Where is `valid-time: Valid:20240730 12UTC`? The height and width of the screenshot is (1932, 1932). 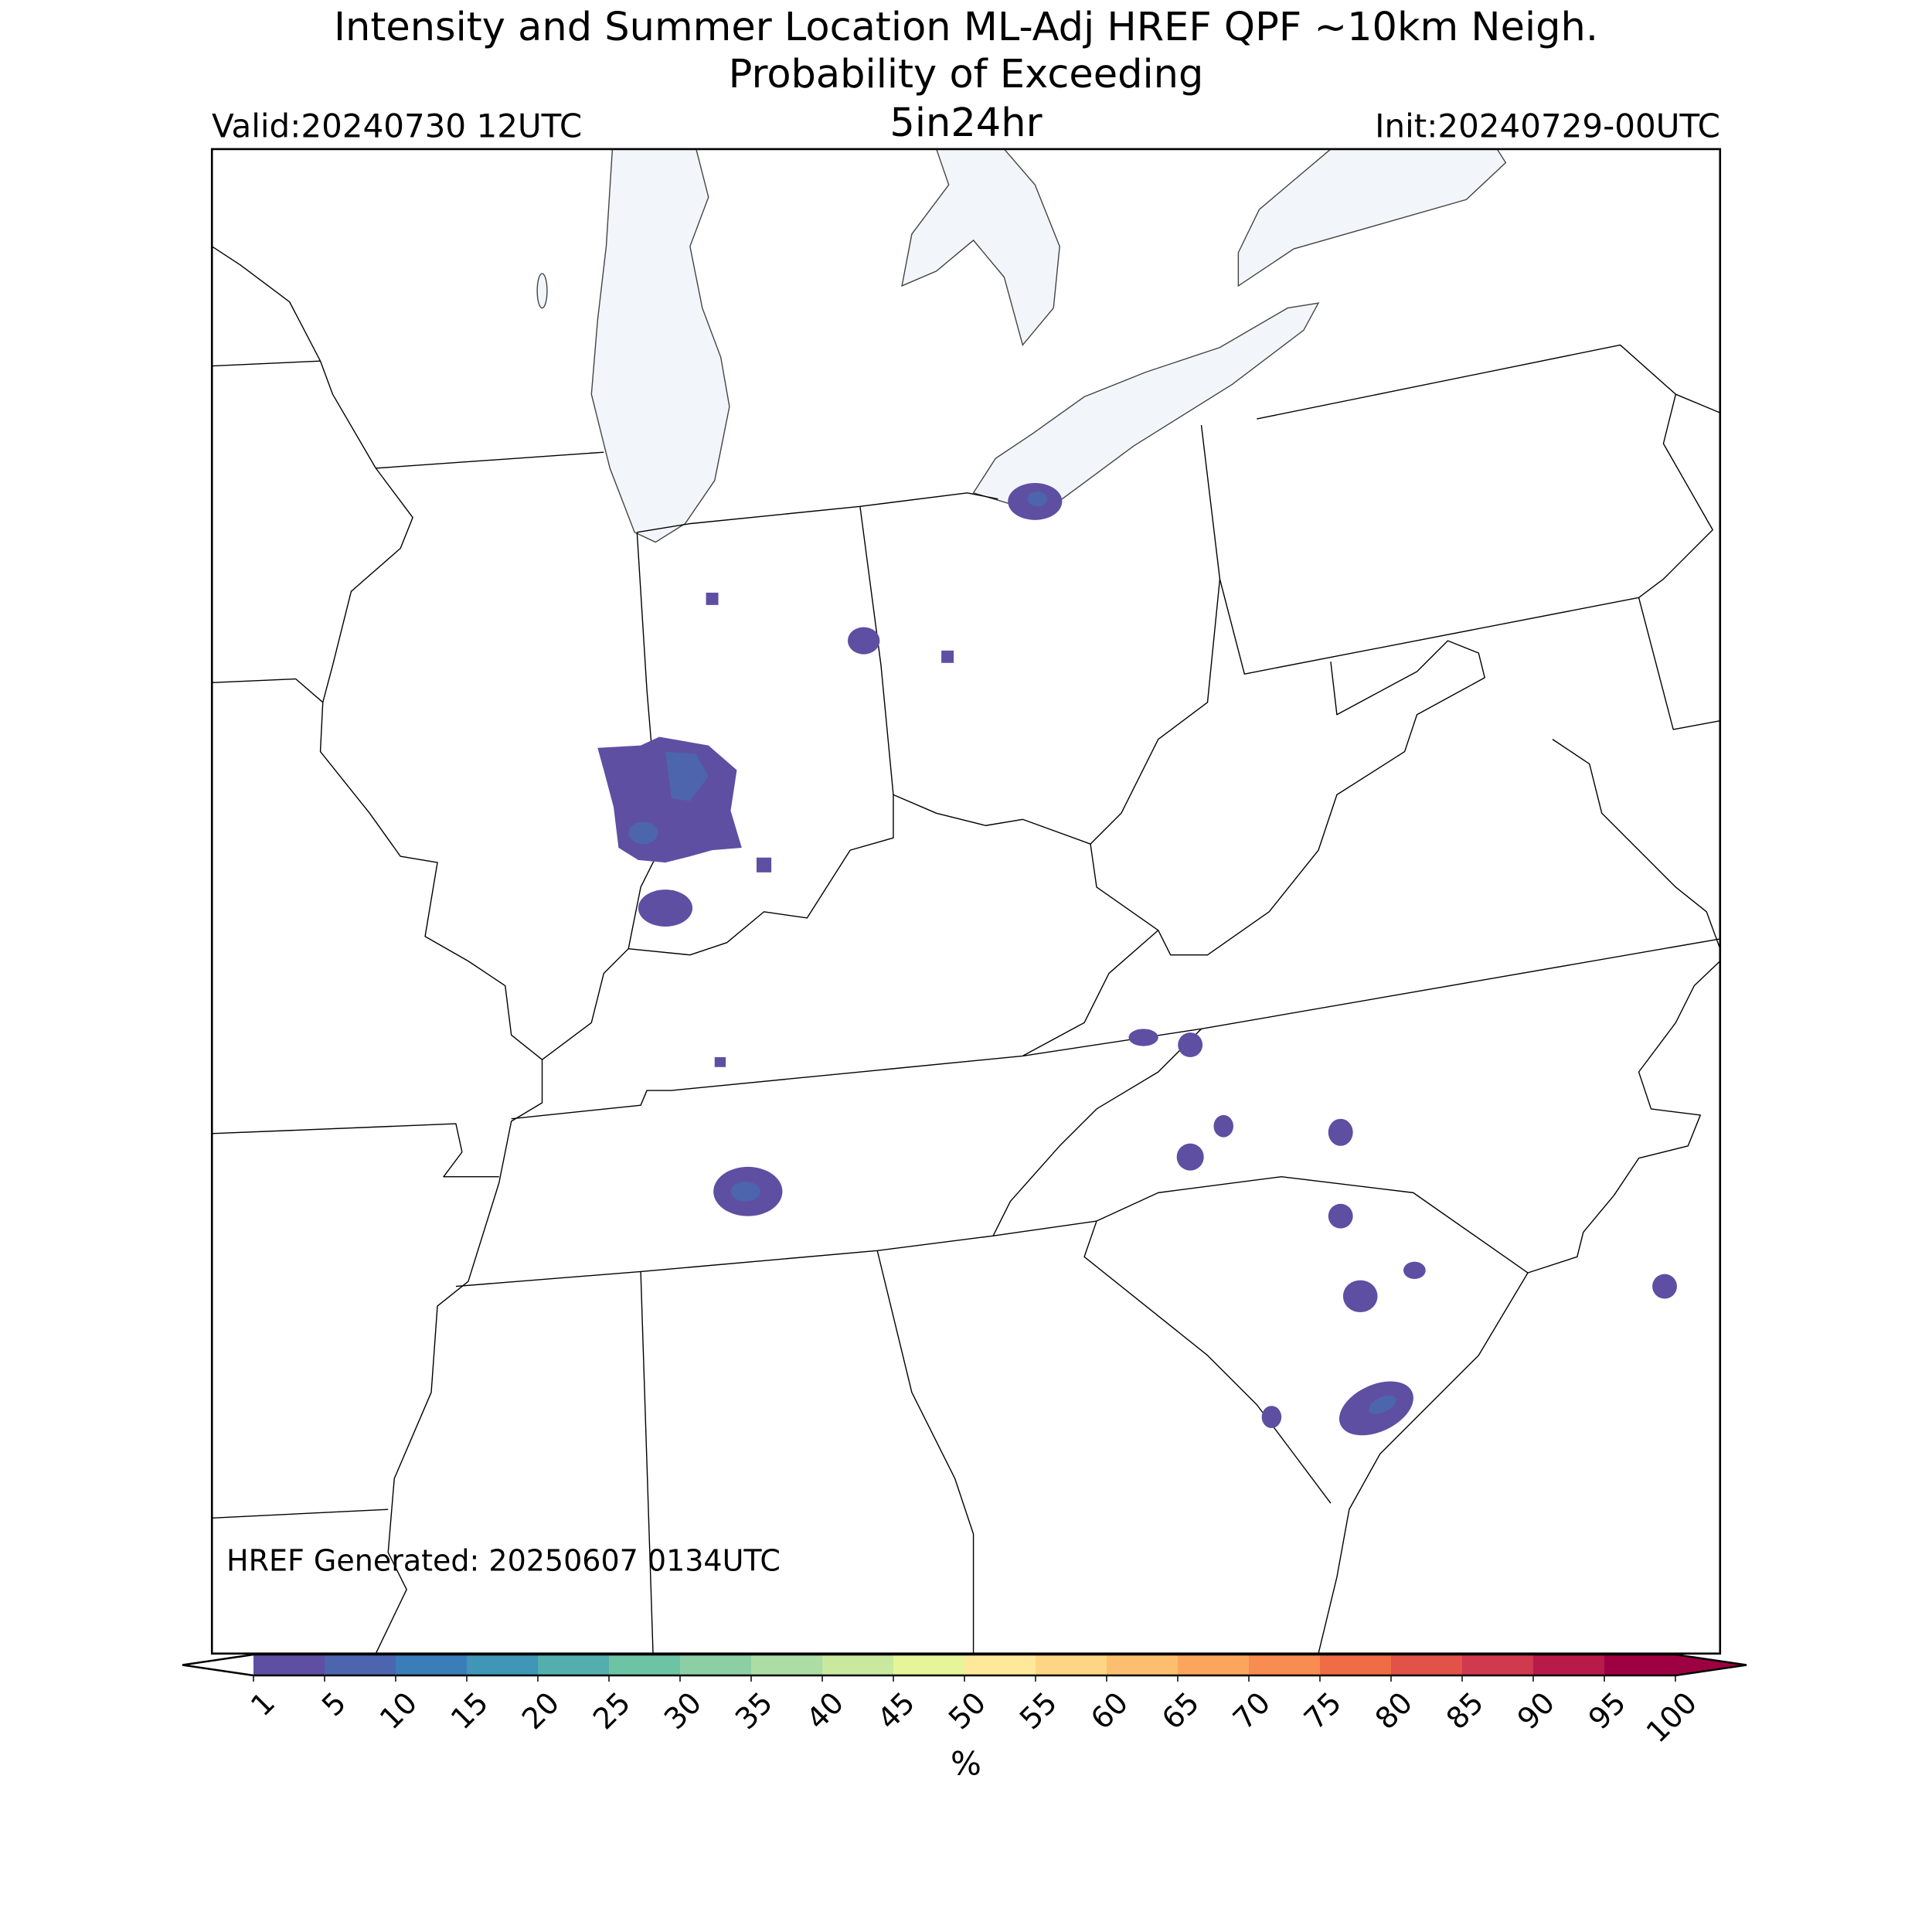 valid-time: Valid:20240730 12UTC is located at coordinates (397, 126).